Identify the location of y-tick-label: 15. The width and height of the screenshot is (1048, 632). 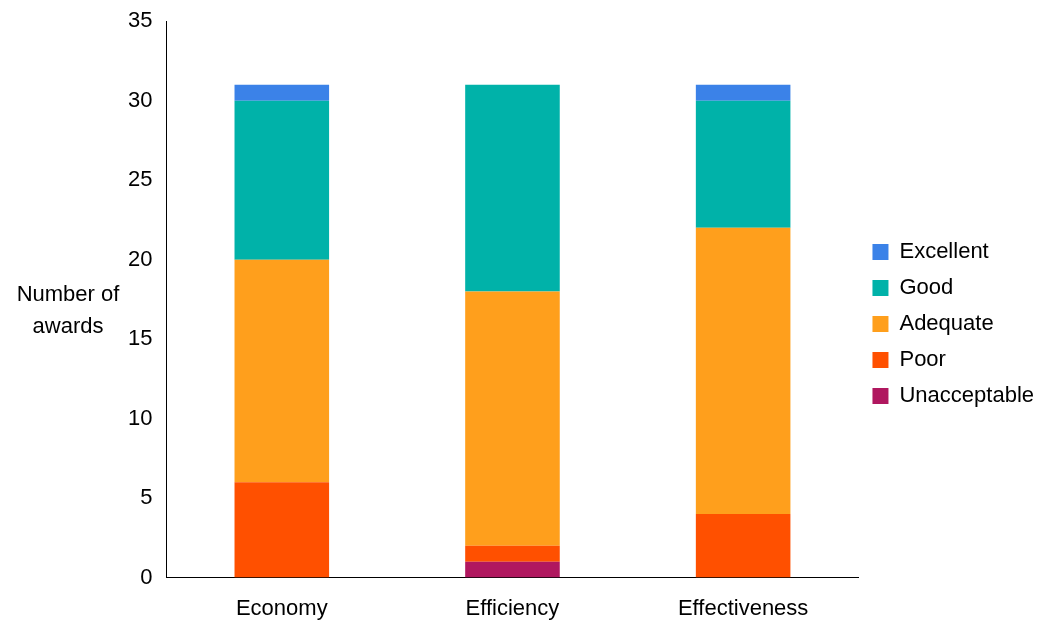
(140, 338).